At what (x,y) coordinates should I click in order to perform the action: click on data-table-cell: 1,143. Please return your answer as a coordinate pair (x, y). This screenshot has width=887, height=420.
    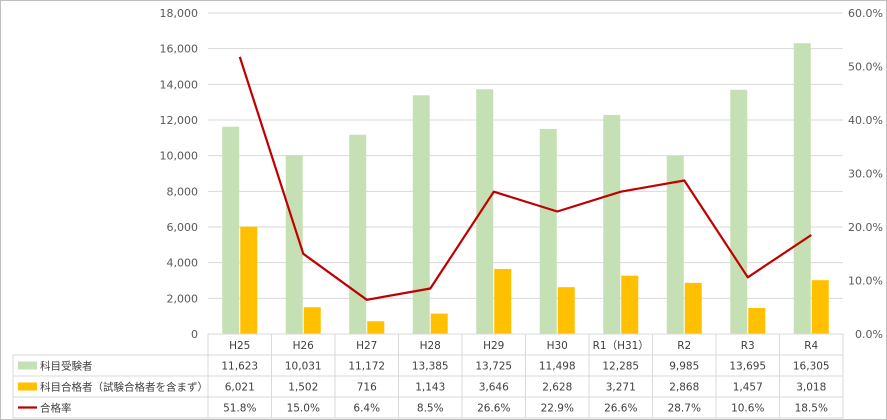
    Looking at the image, I should click on (430, 388).